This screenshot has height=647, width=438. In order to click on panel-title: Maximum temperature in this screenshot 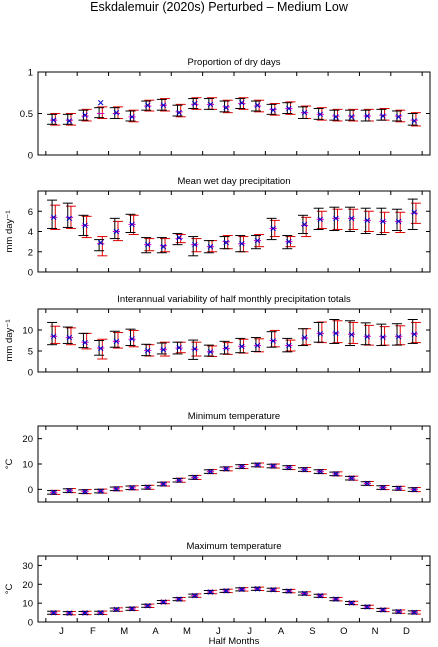, I will do `click(233, 546)`.